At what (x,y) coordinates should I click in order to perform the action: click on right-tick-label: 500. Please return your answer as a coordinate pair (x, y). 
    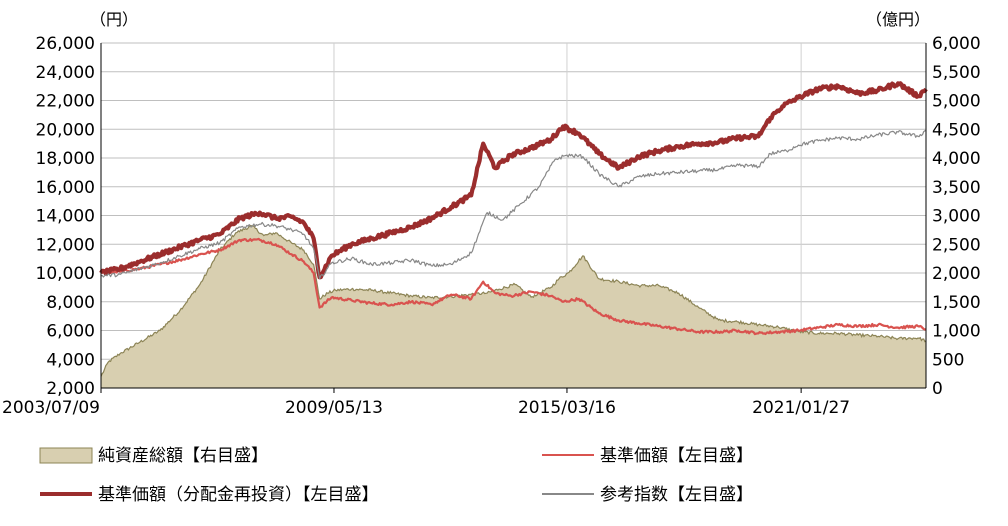
    Looking at the image, I should click on (948, 360).